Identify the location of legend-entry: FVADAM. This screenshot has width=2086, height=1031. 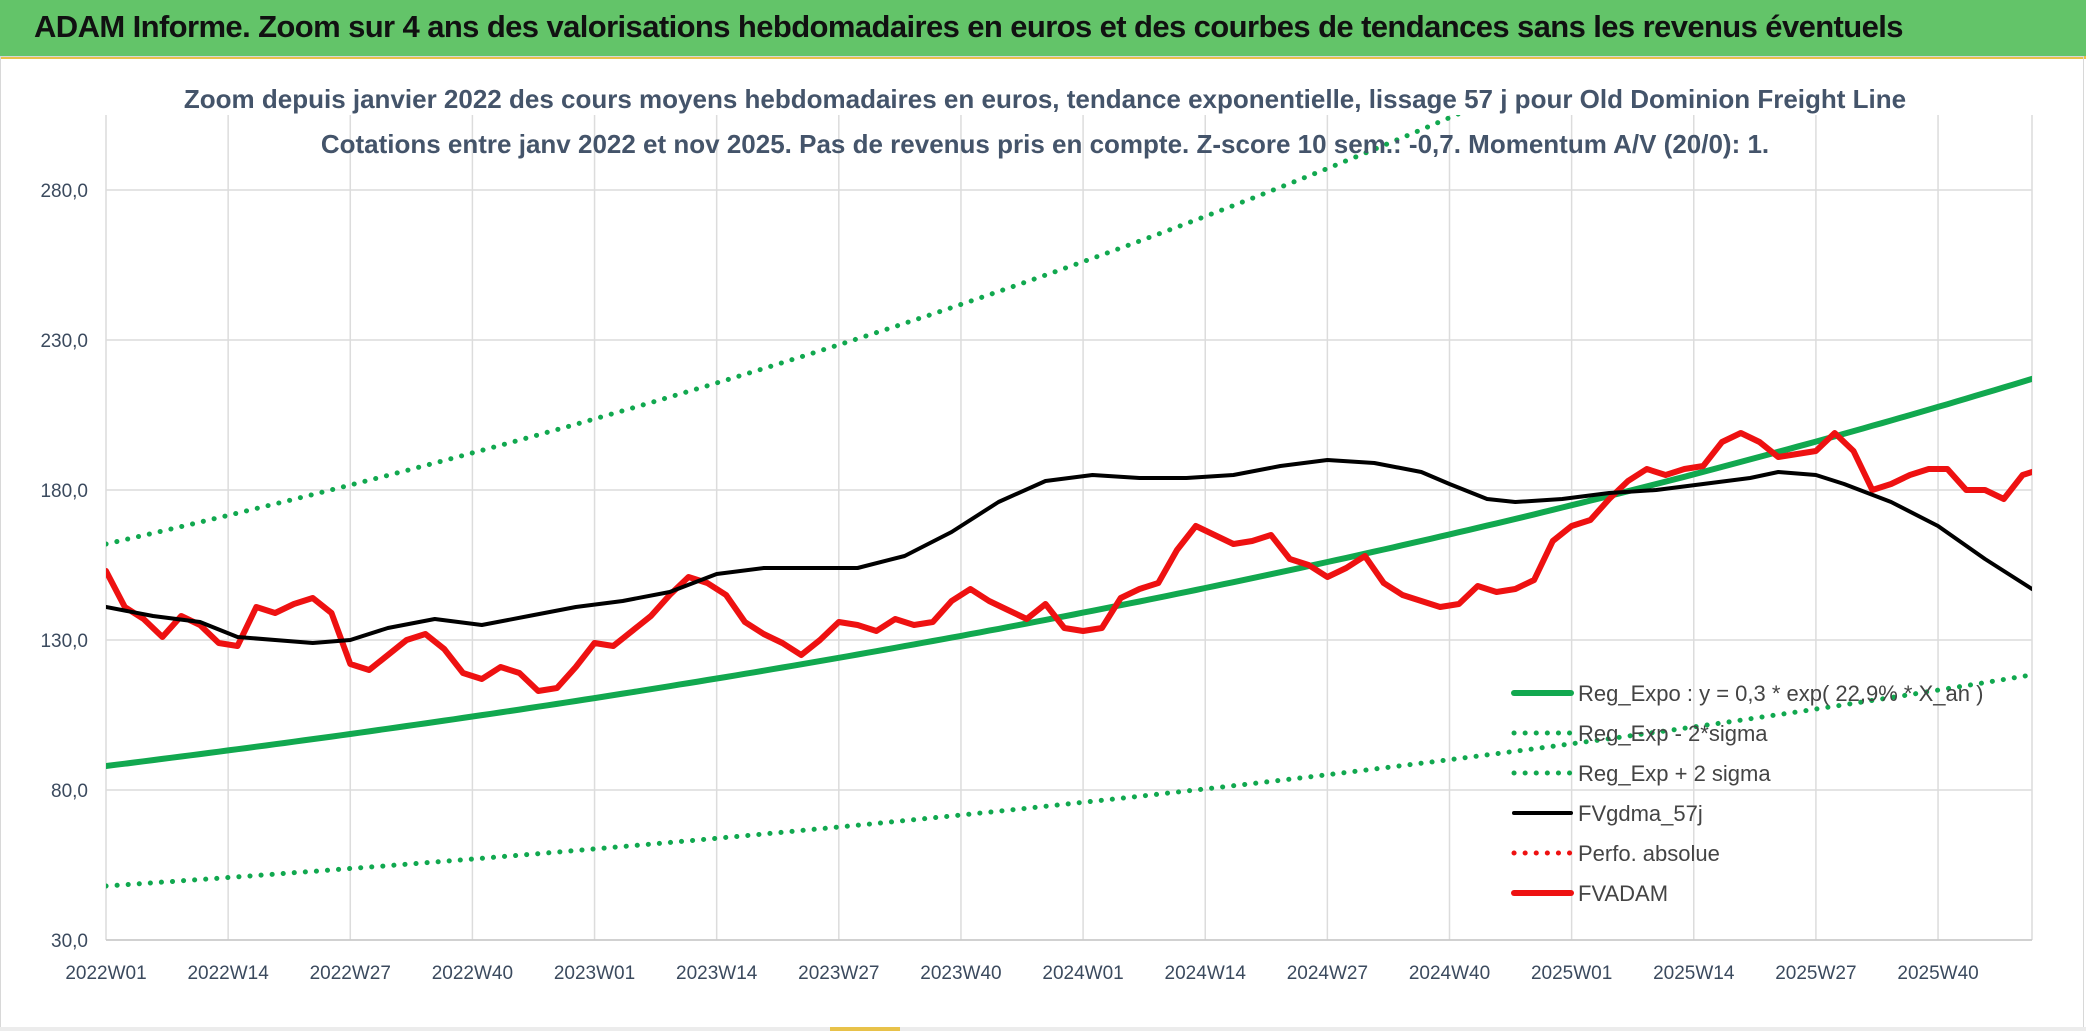
(1623, 893).